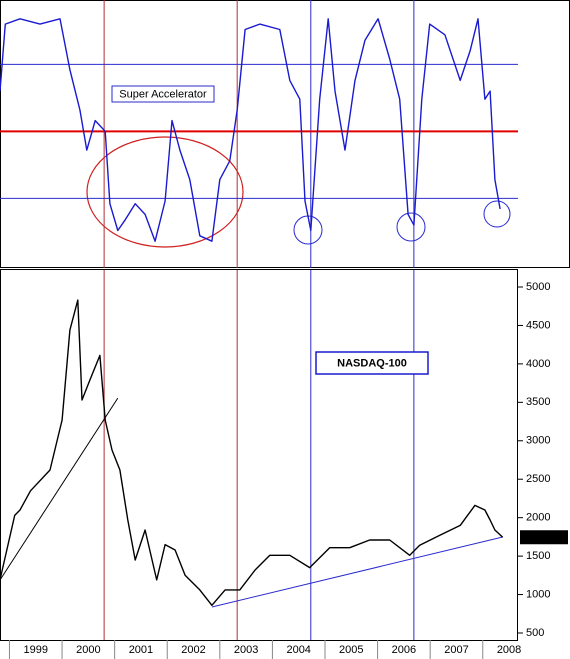 This screenshot has height=659, width=570. Describe the element at coordinates (535, 633) in the screenshot. I see `y-tick-label: 500` at that location.